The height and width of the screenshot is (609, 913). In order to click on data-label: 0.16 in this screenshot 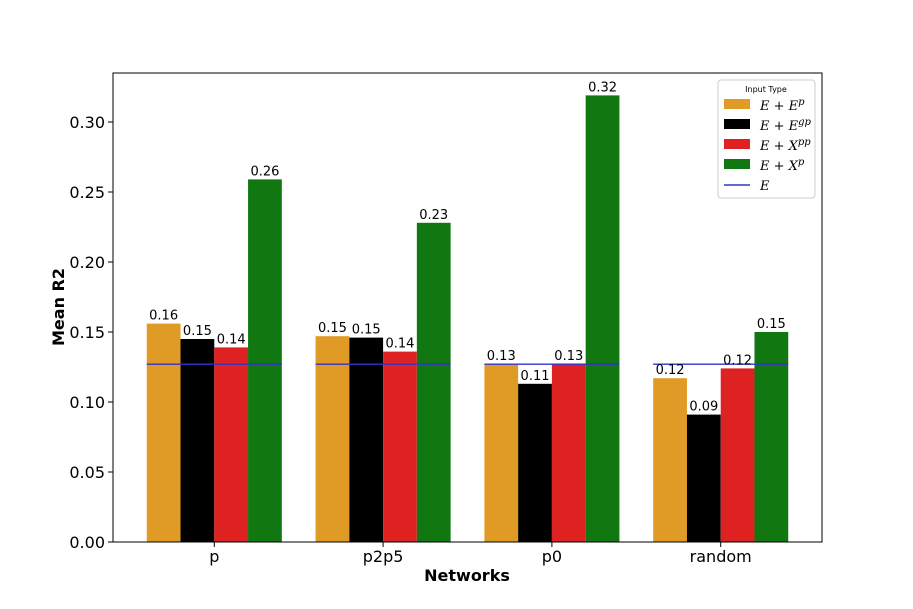, I will do `click(163, 316)`.